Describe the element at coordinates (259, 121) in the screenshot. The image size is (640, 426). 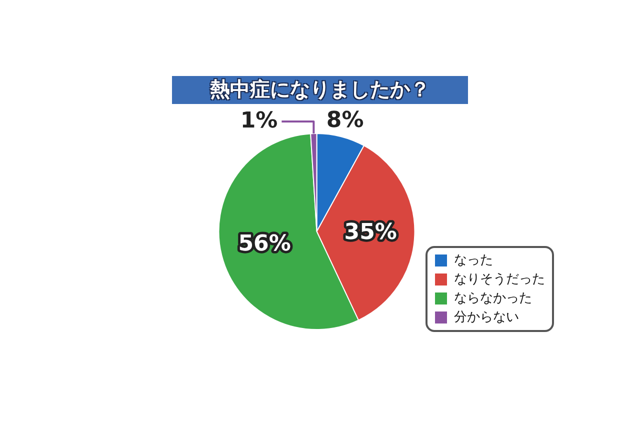
I see `data-label: 1%` at that location.